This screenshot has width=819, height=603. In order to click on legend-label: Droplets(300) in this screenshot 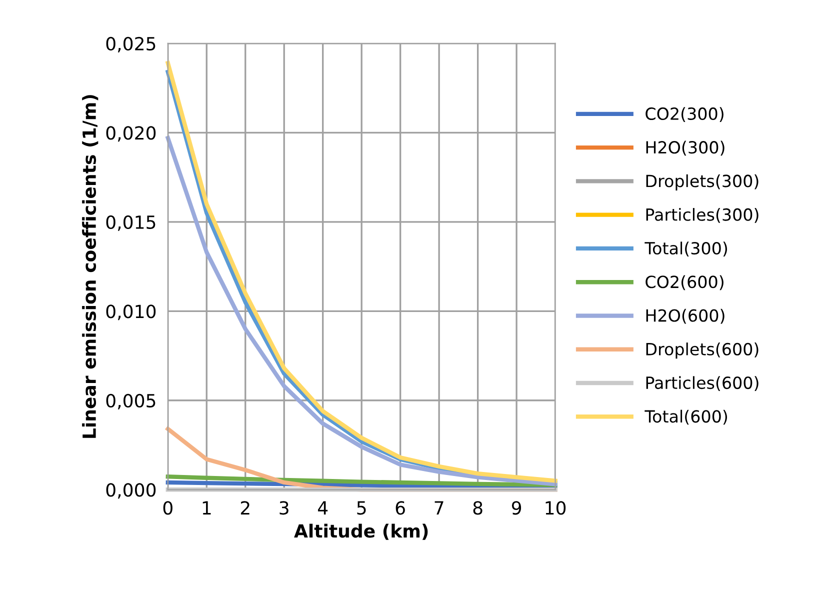, I will do `click(702, 182)`.